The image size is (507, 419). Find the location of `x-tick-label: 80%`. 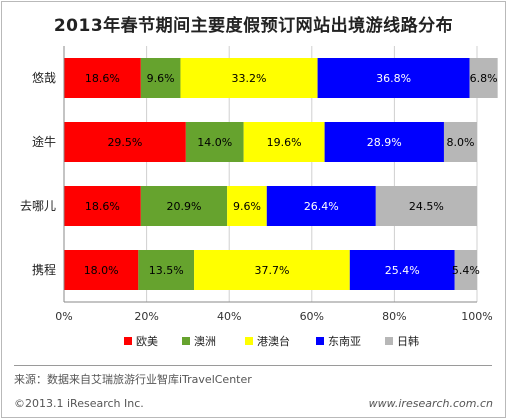

x-tick-label: 80% is located at coordinates (394, 316).